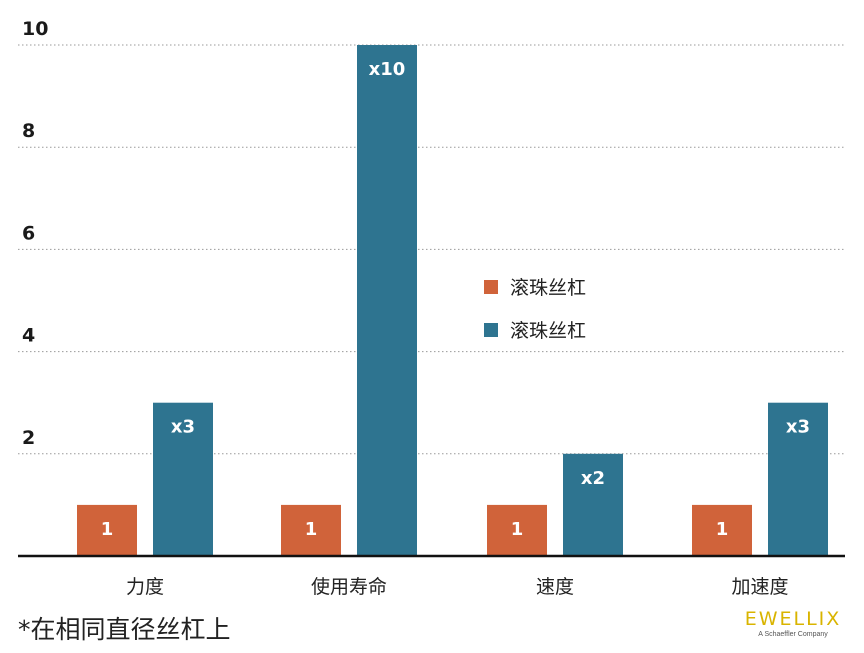 The height and width of the screenshot is (653, 864). Describe the element at coordinates (759, 587) in the screenshot. I see `x-tick-label: 加速度` at that location.